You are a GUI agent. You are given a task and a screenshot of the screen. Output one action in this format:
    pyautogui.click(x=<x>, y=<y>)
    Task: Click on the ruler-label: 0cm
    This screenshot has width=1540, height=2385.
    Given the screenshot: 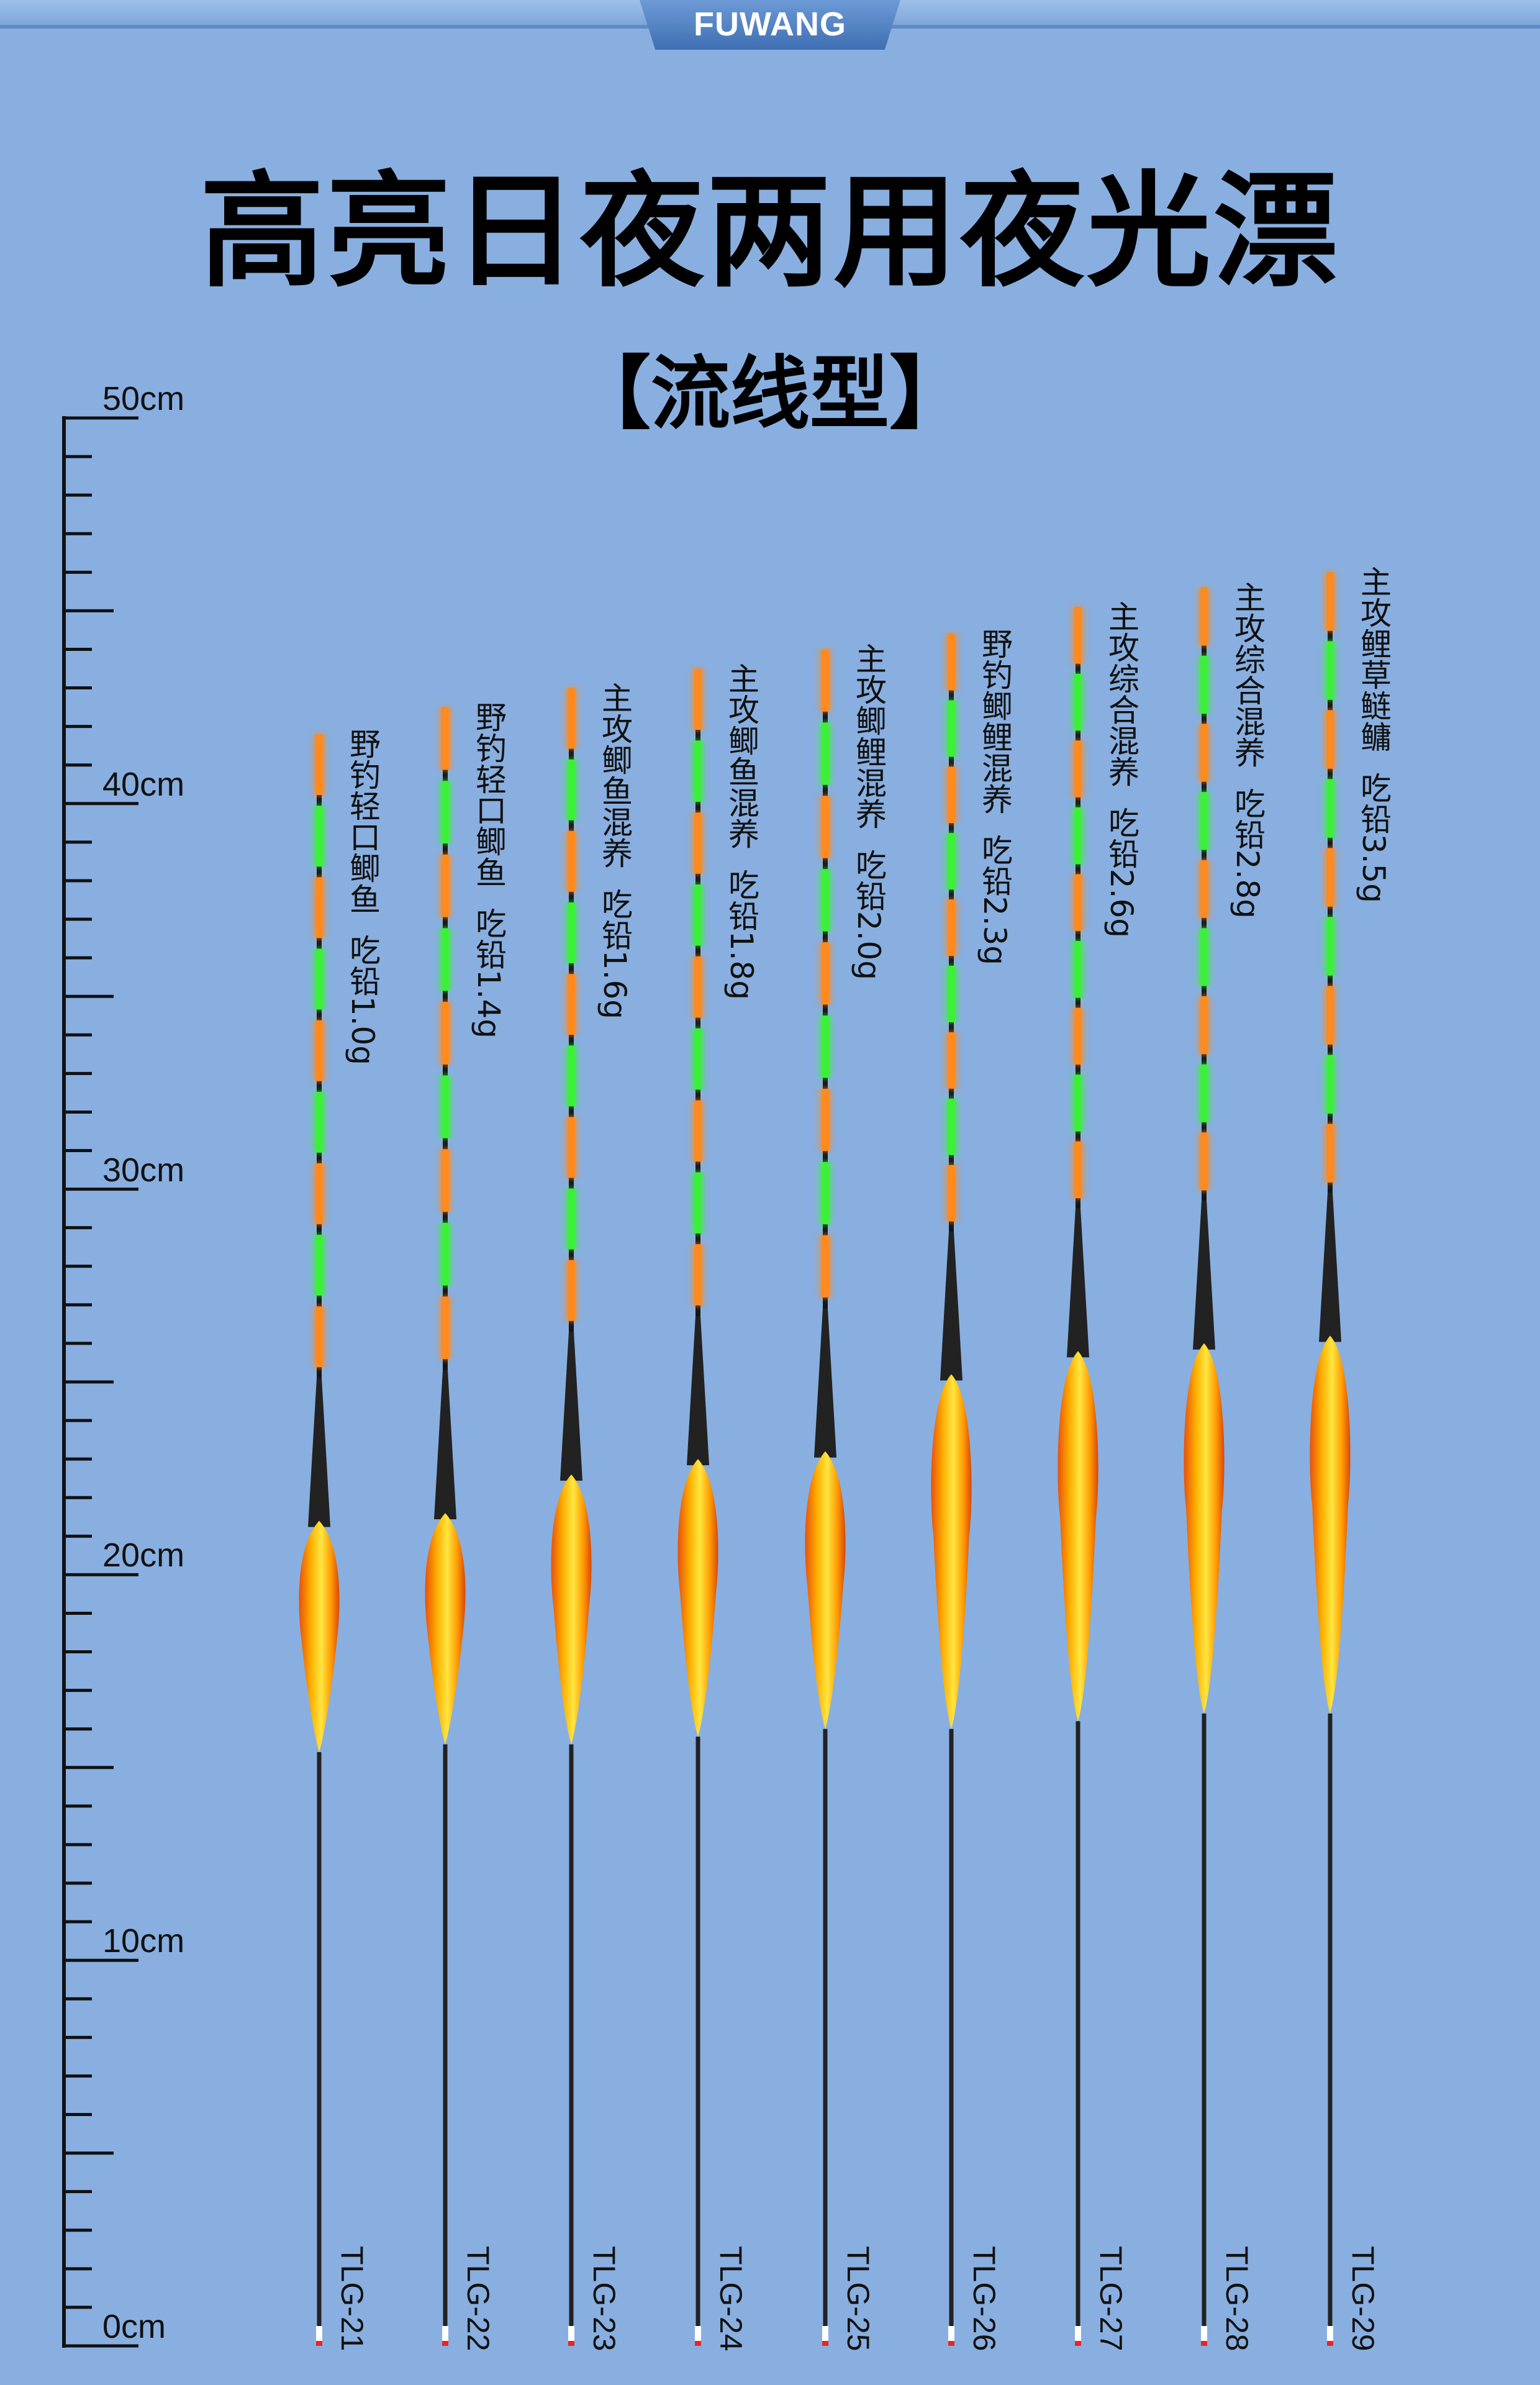 What is the action you would take?
    pyautogui.click(x=134, y=2326)
    